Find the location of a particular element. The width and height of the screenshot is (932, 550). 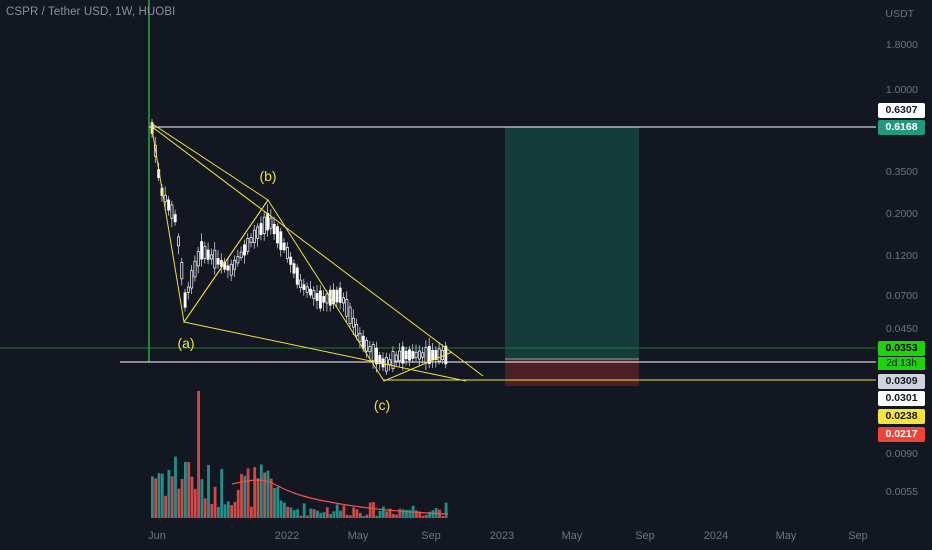

price-tag-last: 0.0353 is located at coordinates (901, 348).